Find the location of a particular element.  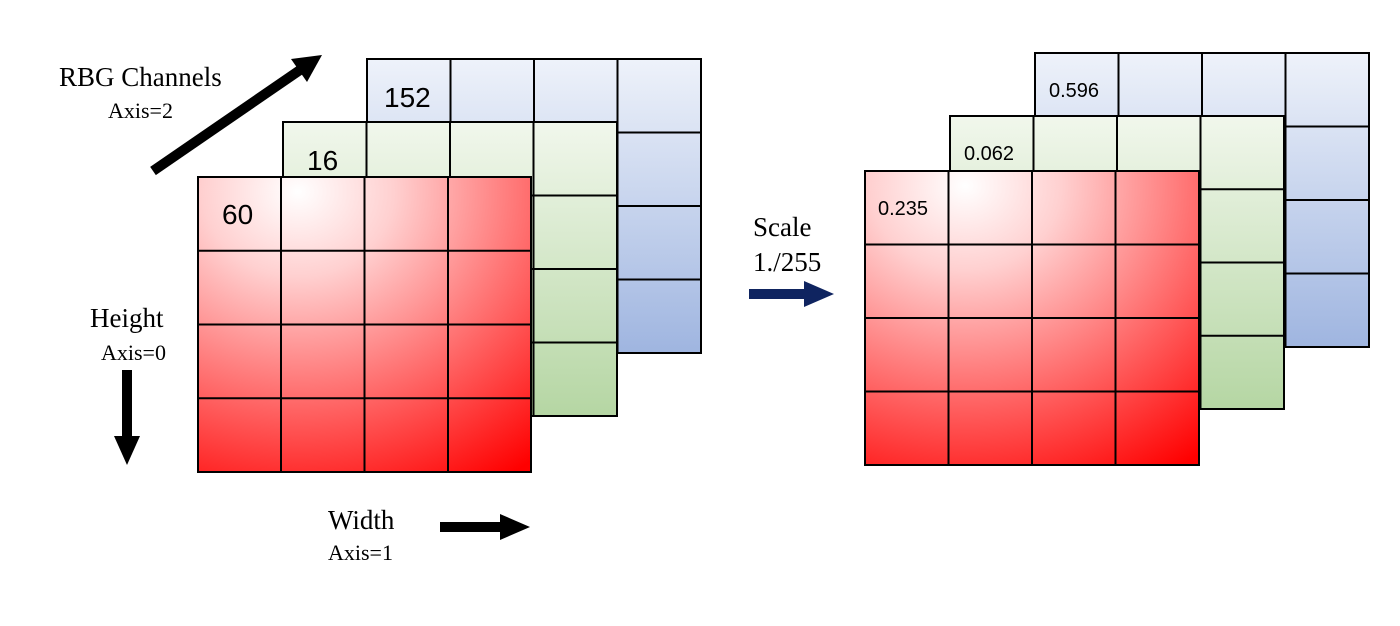

output-red-value: 0.235 is located at coordinates (903, 209).